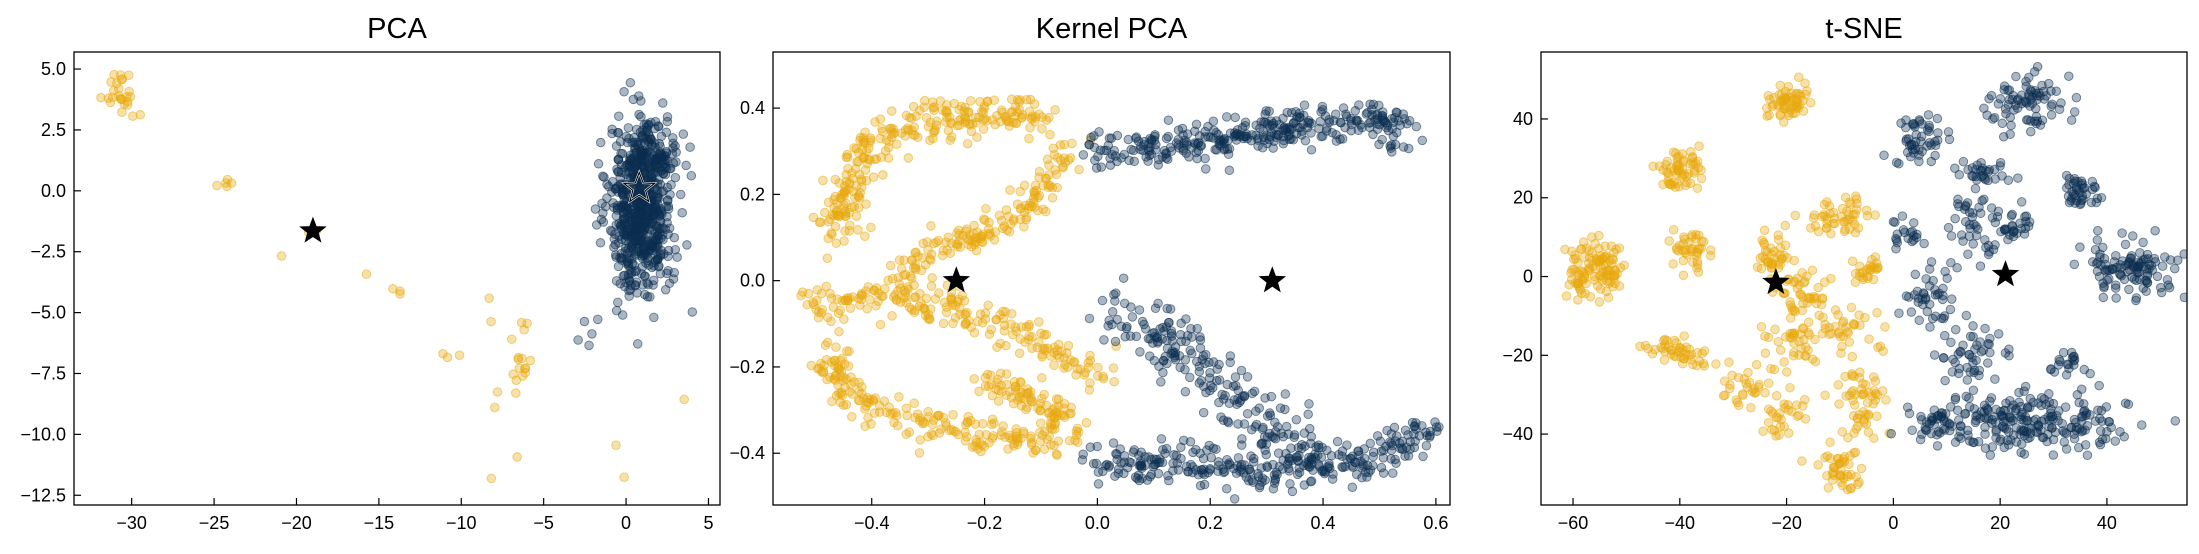  I want to click on x-tick-label: −25, so click(214, 523).